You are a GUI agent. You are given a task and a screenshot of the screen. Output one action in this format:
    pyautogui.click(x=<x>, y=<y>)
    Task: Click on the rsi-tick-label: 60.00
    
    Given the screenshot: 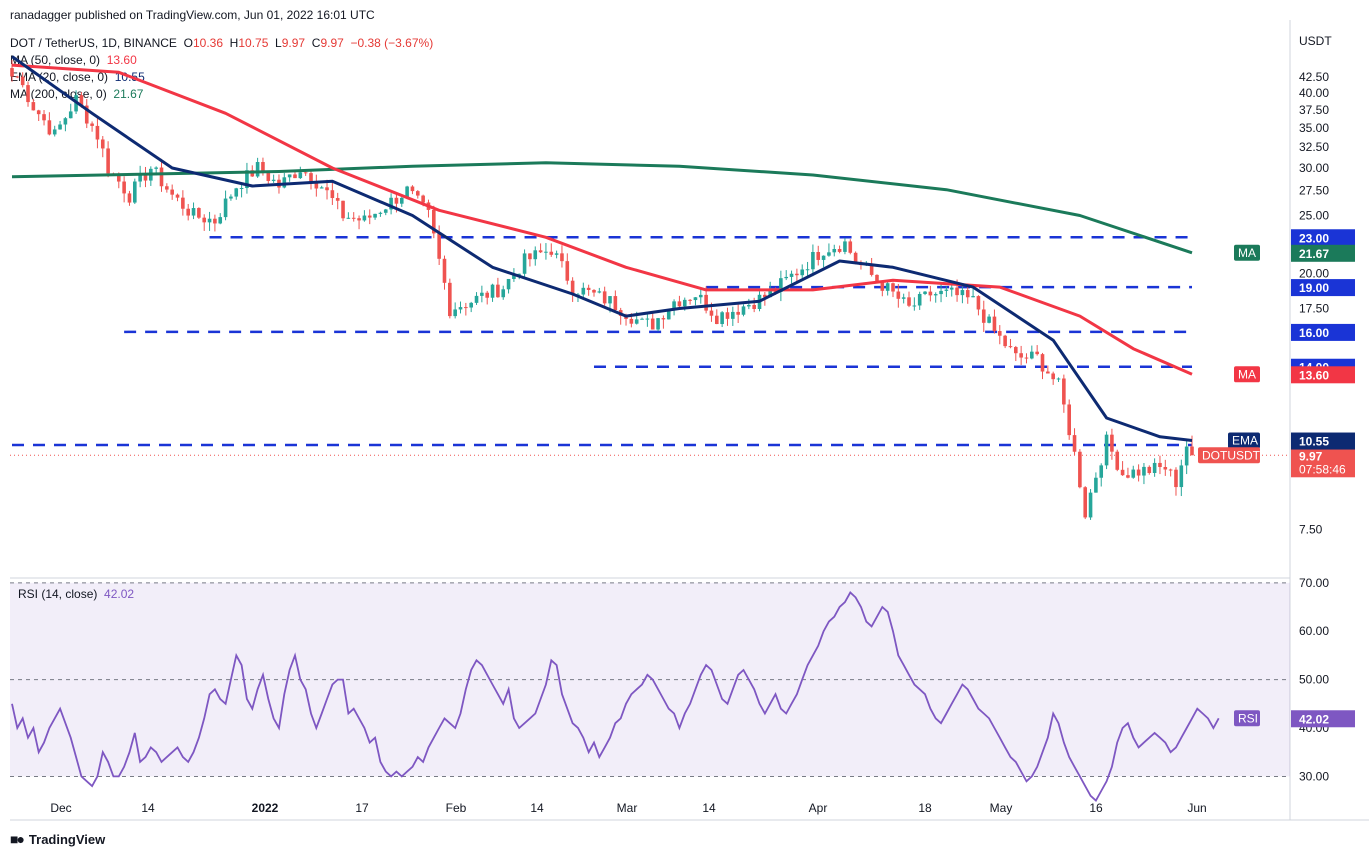 What is the action you would take?
    pyautogui.click(x=1314, y=631)
    